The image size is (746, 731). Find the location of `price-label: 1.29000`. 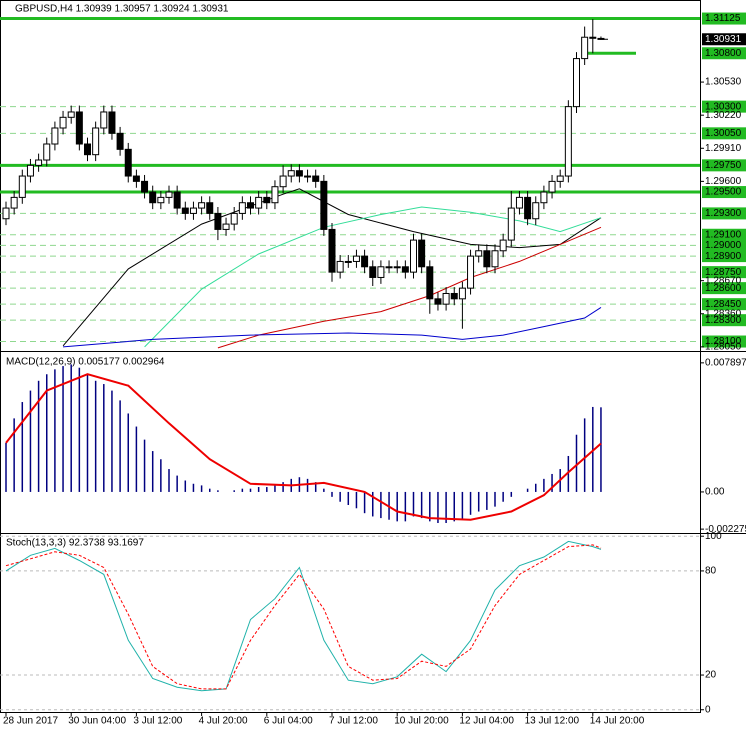

price-label: 1.29000 is located at coordinates (723, 245).